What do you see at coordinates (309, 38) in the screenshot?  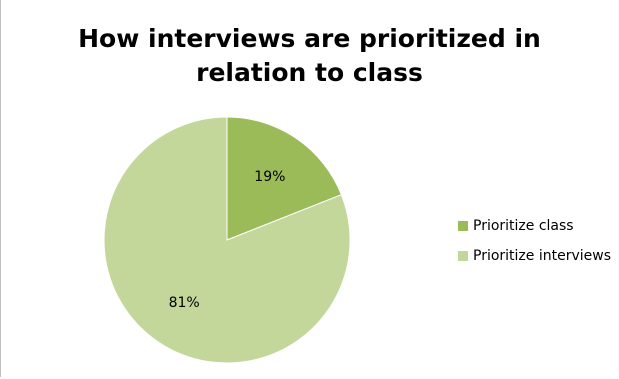 I see `chart-title-line-1: How interviews are prioritized in` at bounding box center [309, 38].